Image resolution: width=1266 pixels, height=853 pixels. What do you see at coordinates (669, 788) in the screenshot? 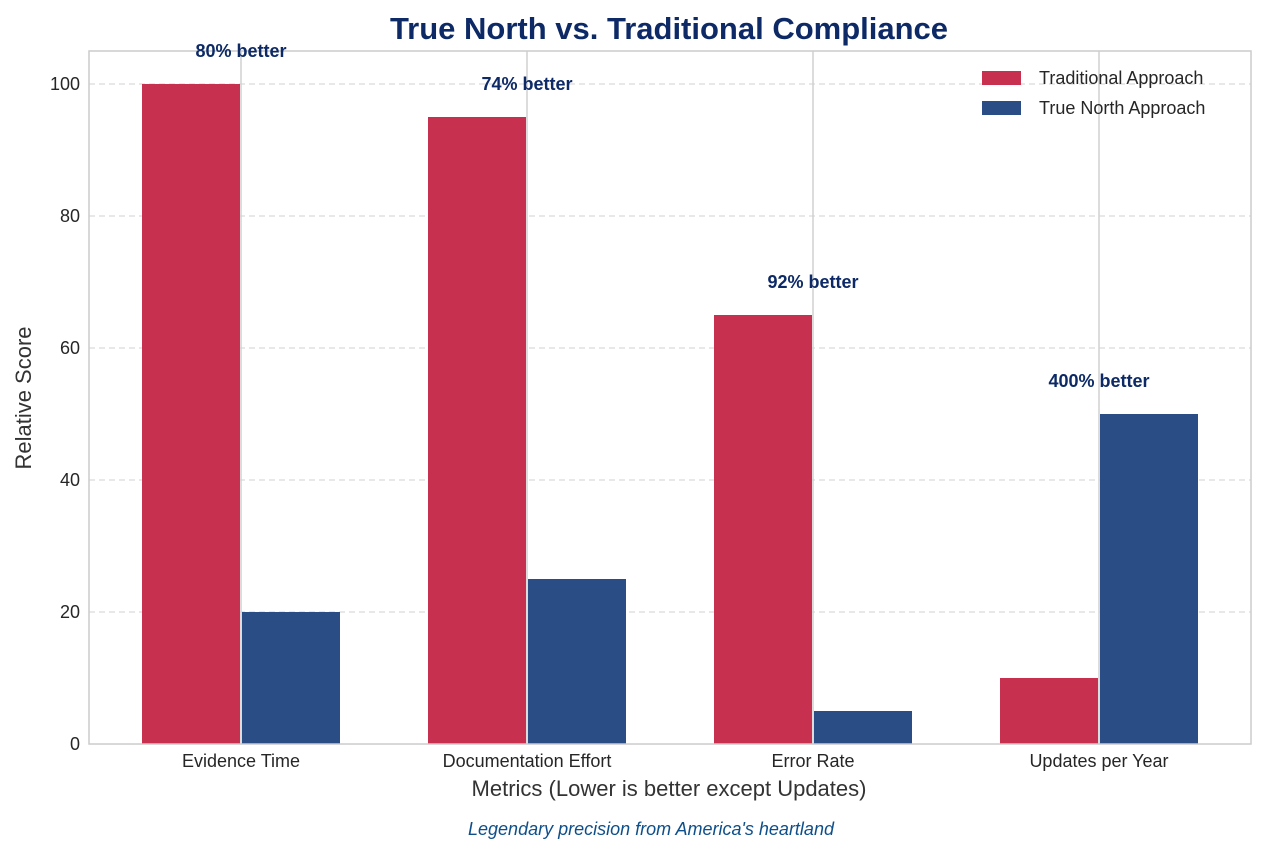
I see `x-axis-label: Metrics (Lower is better except Updates)` at bounding box center [669, 788].